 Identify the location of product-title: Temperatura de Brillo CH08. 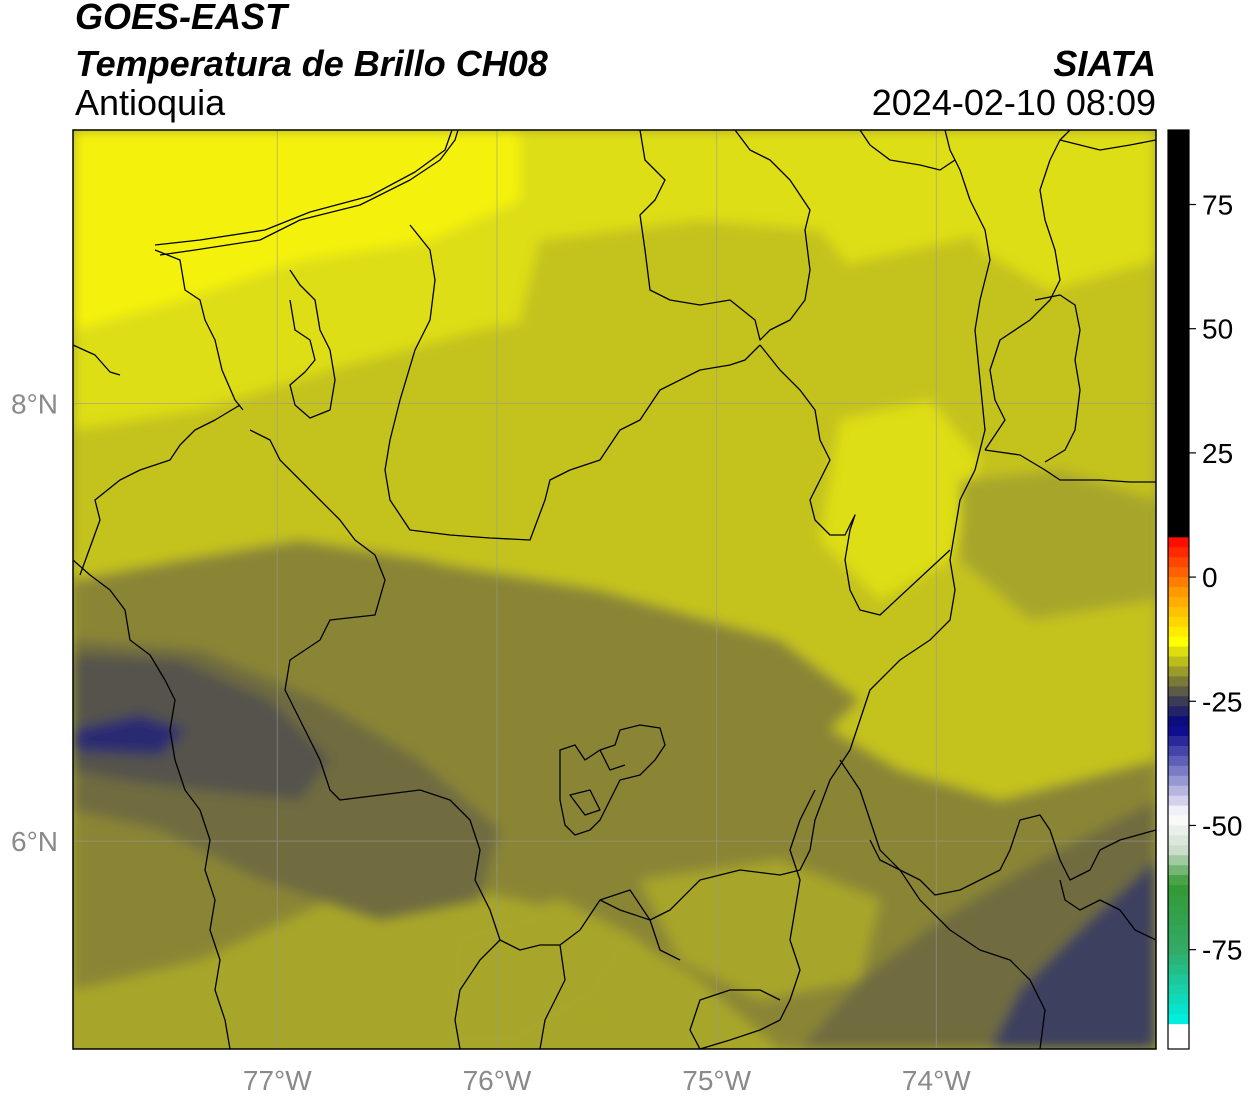
(311, 63).